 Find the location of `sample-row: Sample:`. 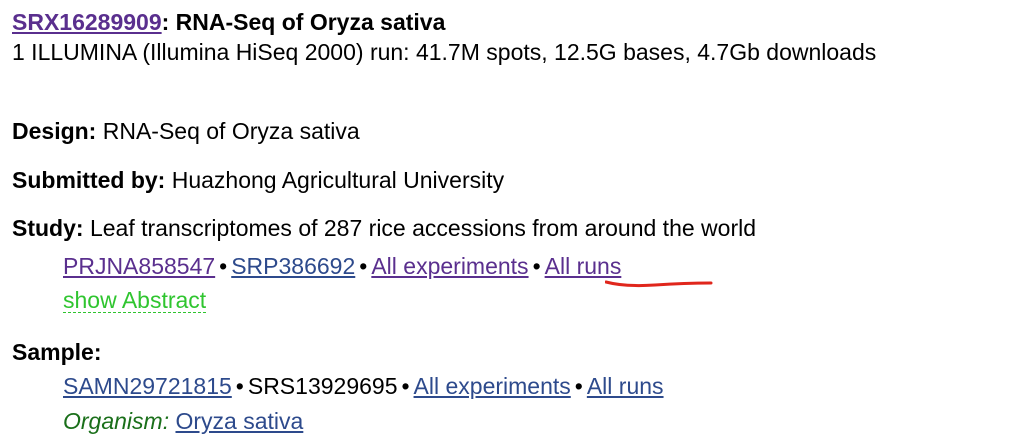

sample-row: Sample: is located at coordinates (56, 352).